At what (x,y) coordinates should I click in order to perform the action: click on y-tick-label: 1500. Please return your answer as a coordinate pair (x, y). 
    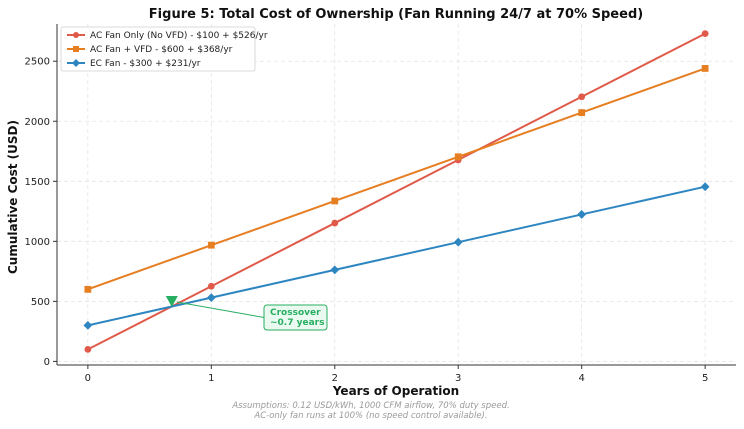
    Looking at the image, I should click on (37, 182).